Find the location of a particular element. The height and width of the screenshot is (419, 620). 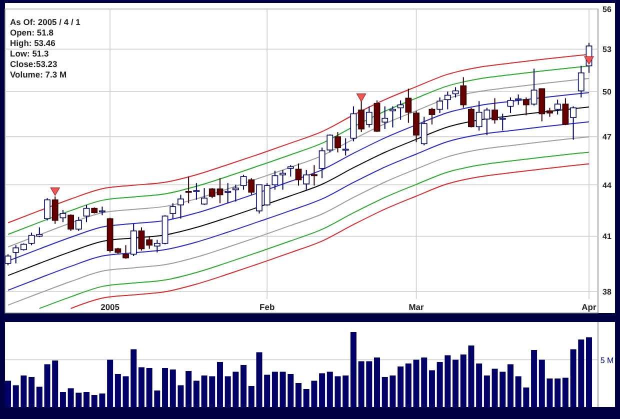

y-tick-label: 53 is located at coordinates (607, 49).